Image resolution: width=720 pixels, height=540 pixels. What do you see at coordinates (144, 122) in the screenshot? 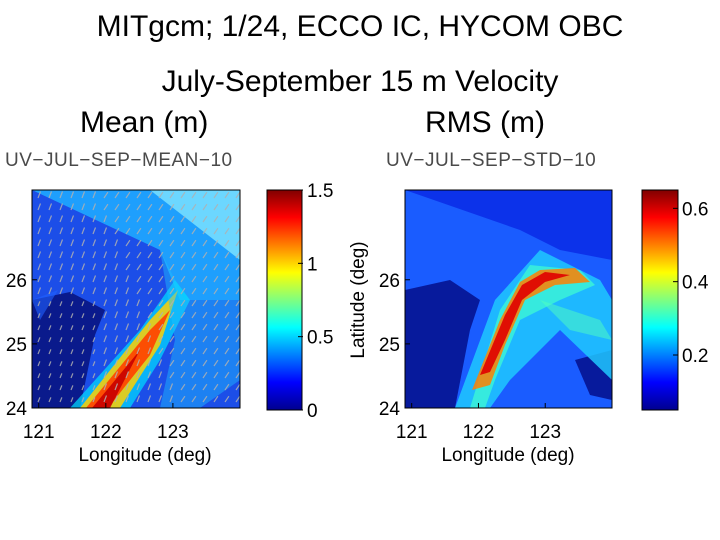
I see `mean-label: Mean (m)` at bounding box center [144, 122].